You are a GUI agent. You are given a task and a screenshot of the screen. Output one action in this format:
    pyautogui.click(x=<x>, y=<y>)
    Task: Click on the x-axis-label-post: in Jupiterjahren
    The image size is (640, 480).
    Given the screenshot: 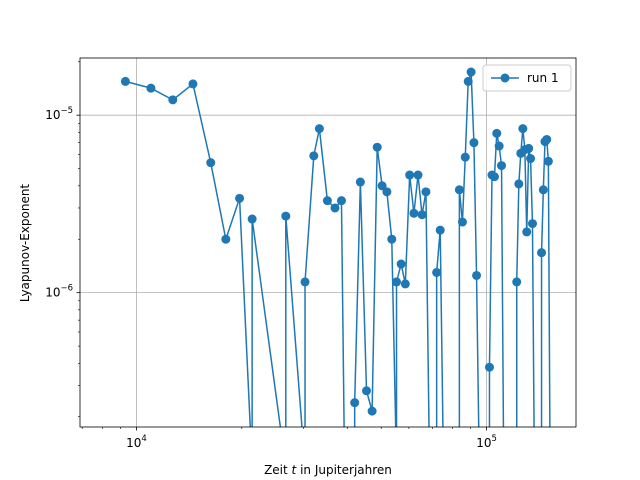 What is the action you would take?
    pyautogui.click(x=344, y=470)
    